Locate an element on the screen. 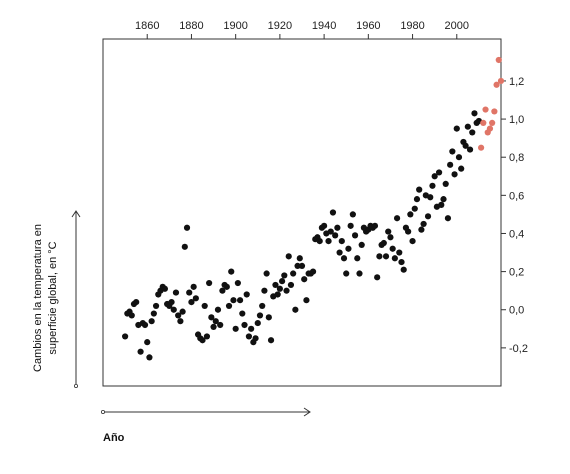 The width and height of the screenshot is (570, 474). y-tick-label: 0,4 is located at coordinates (516, 234).